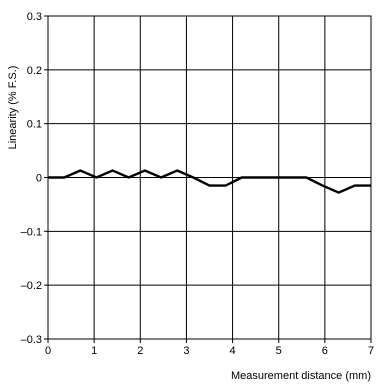  I want to click on x-tick-label: 4, so click(233, 351).